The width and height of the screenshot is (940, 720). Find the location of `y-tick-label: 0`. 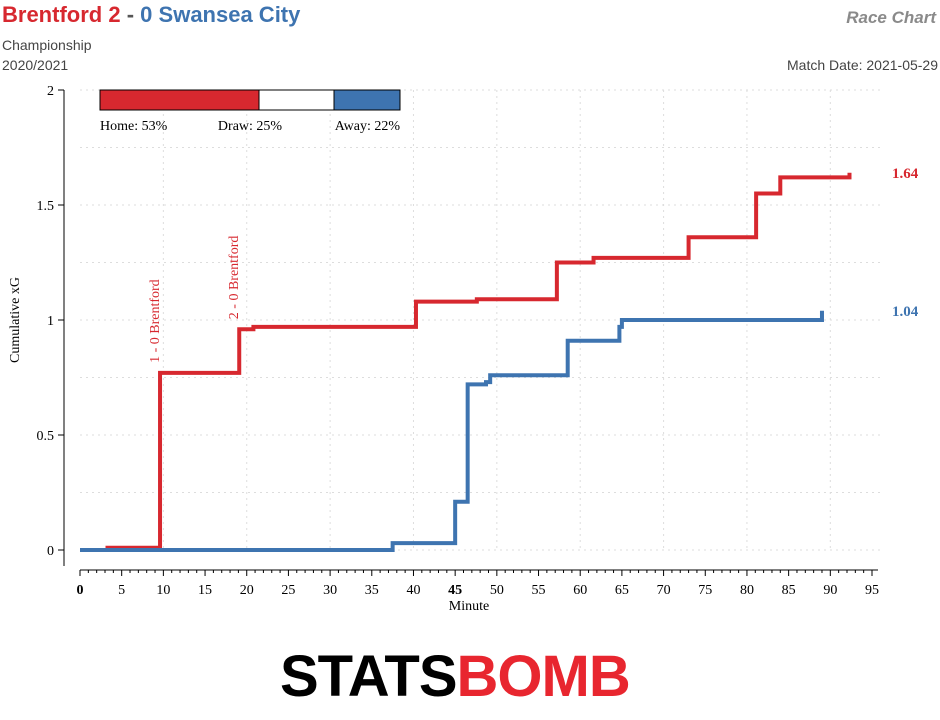

y-tick-label: 0 is located at coordinates (50, 551).